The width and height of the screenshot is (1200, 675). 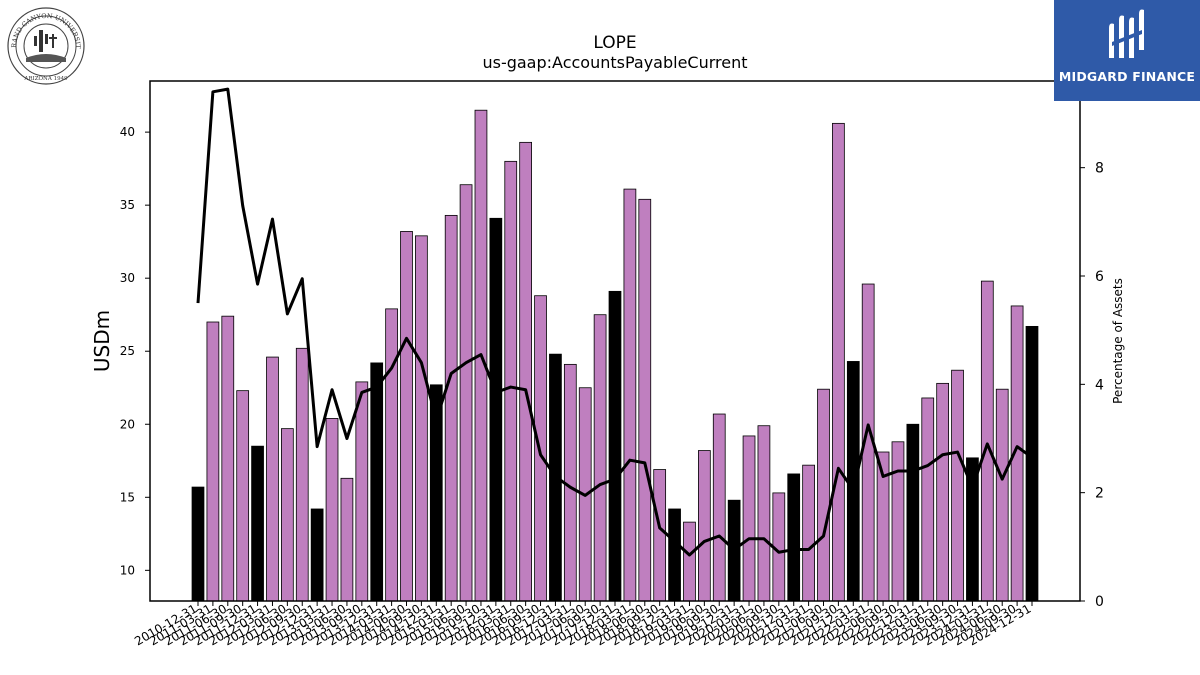 What do you see at coordinates (1099, 602) in the screenshot?
I see `y2-tick-label: 0` at bounding box center [1099, 602].